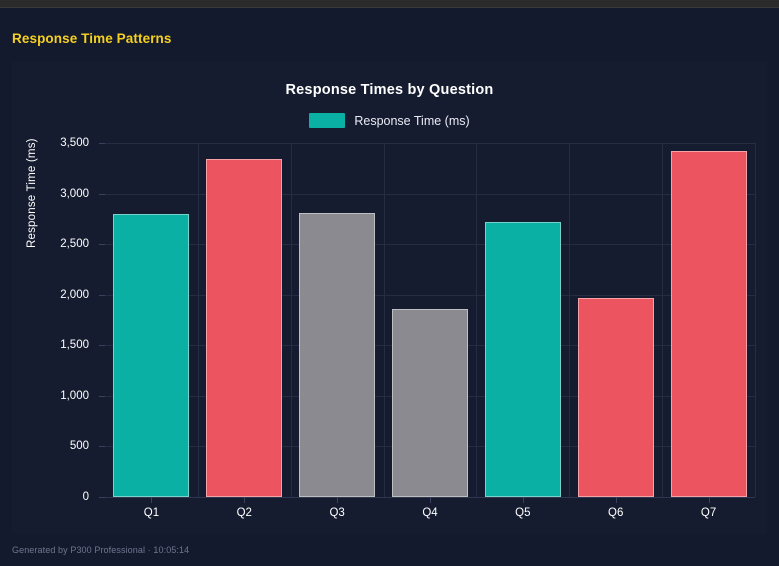  Describe the element at coordinates (74, 294) in the screenshot. I see `y-tick-label: 2,000` at that location.